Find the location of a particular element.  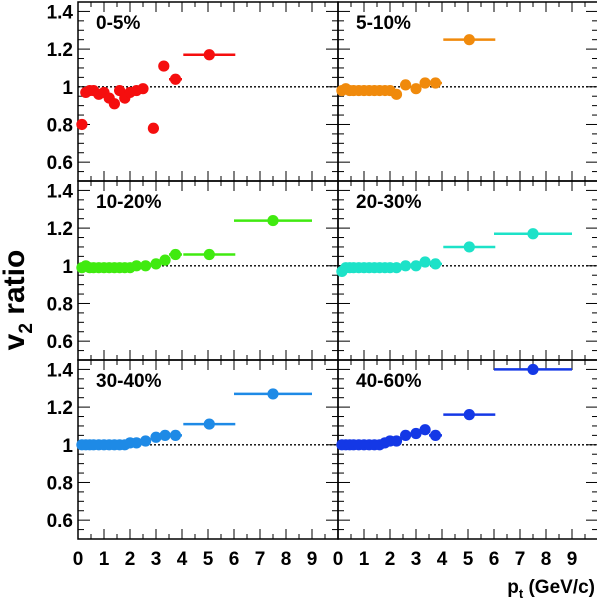

x-tick-label: 2 is located at coordinates (130, 559).